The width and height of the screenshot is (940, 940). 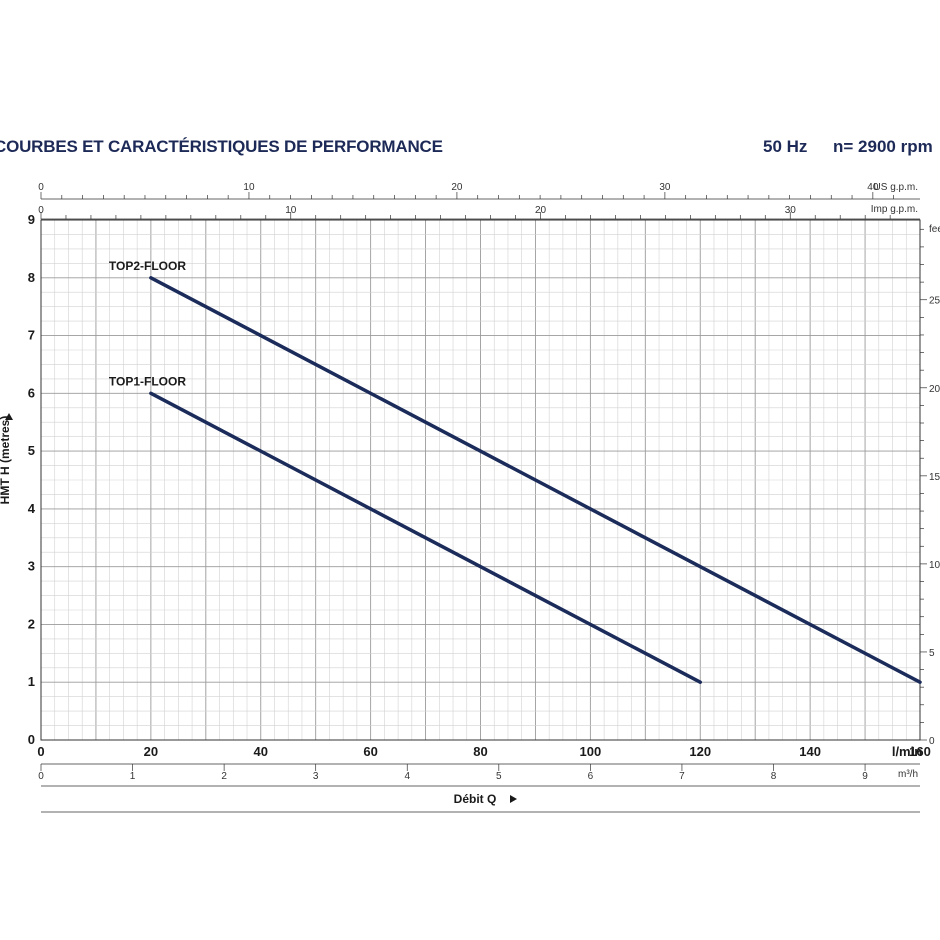 I want to click on y-axis-title: HMT H (metres), so click(x=6, y=460).